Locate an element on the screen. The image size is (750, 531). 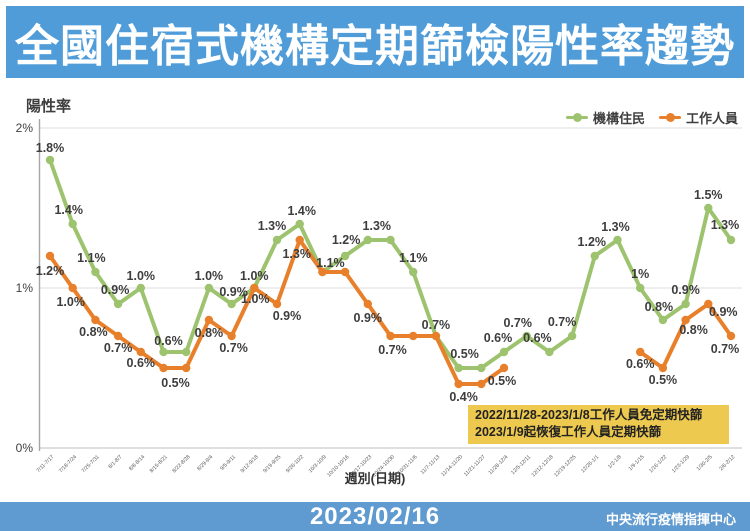
legend-item-staff: 工作人員 is located at coordinates (698, 117).